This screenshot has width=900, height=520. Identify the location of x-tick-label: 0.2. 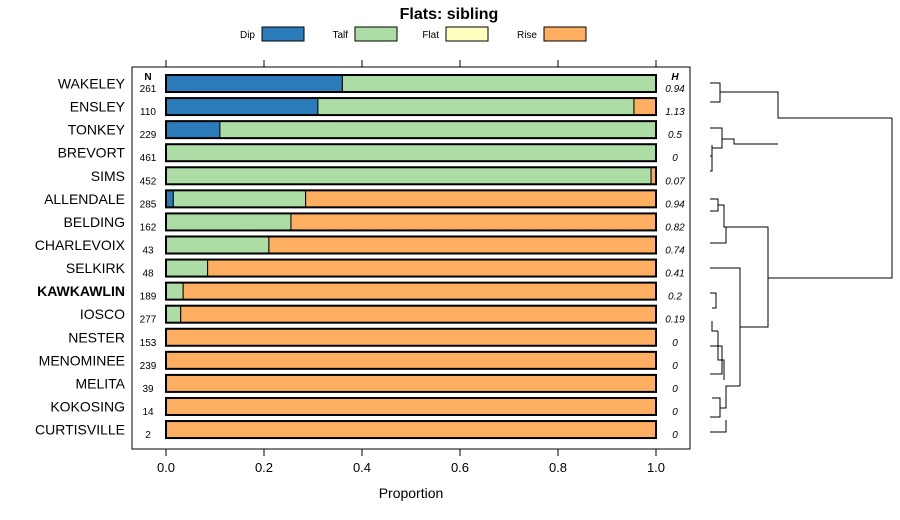
(264, 467).